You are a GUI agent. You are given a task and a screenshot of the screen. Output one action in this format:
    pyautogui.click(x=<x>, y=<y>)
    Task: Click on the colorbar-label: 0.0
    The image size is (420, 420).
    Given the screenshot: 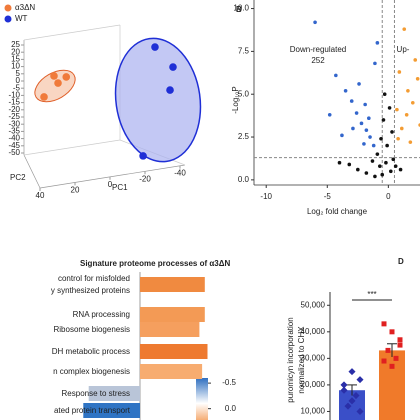 What is the action you would take?
    pyautogui.click(x=231, y=408)
    